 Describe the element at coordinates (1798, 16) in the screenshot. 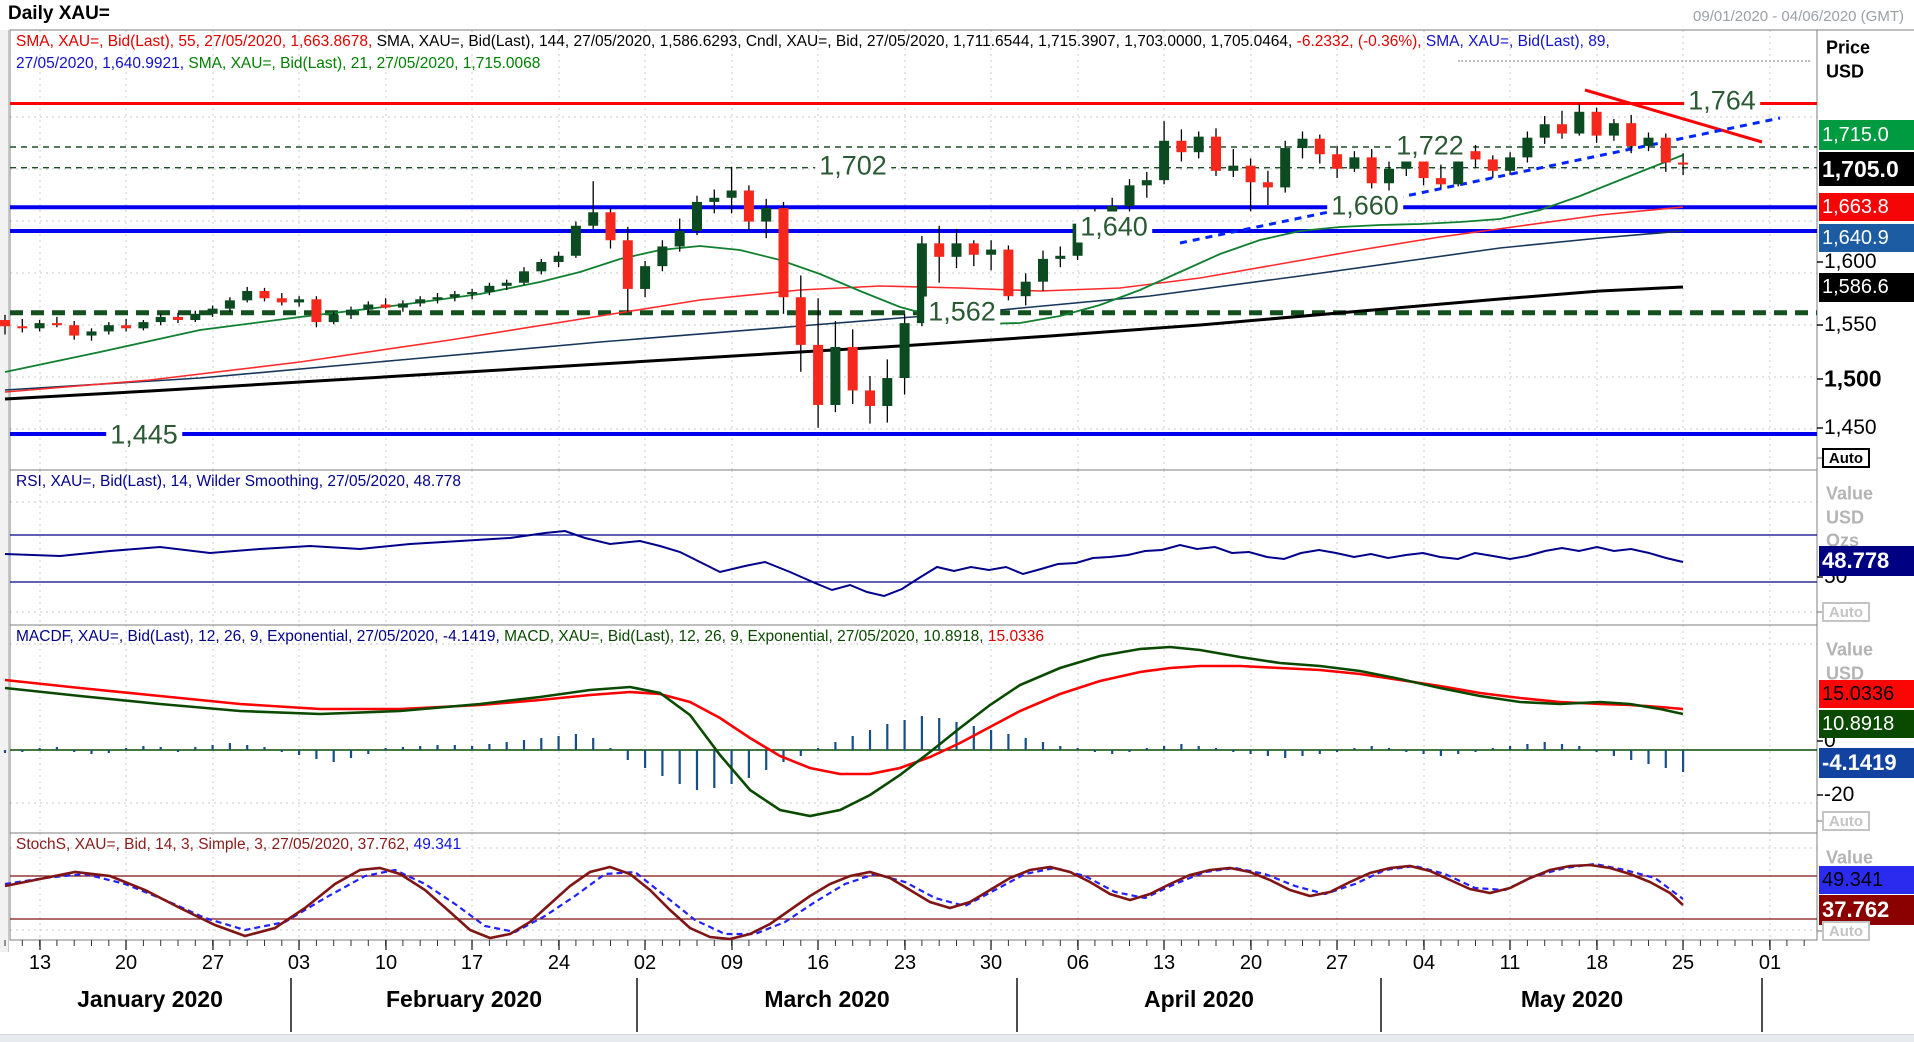

I see `date-range-label: 09/01/2020 - 04/06/2020 (GMT)` at that location.